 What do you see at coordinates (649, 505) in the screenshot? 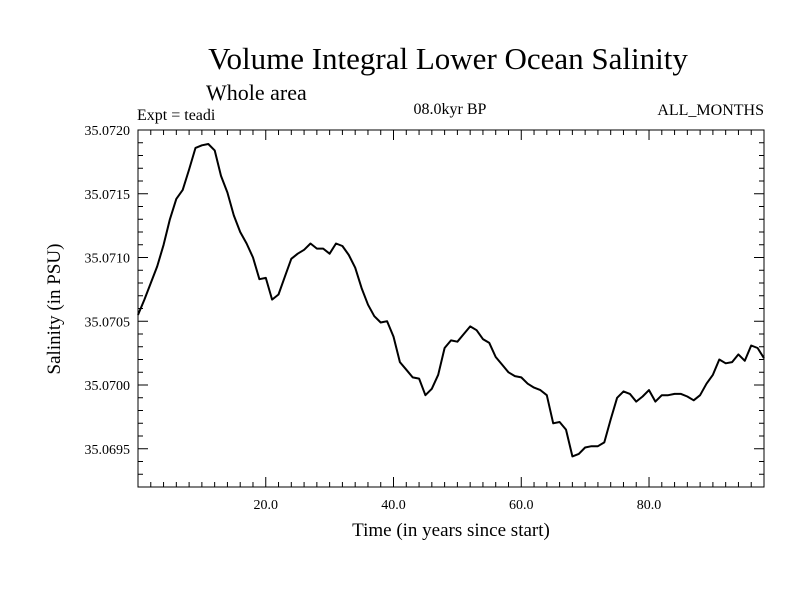
I see `x-tick-label: 80.0` at bounding box center [649, 505].